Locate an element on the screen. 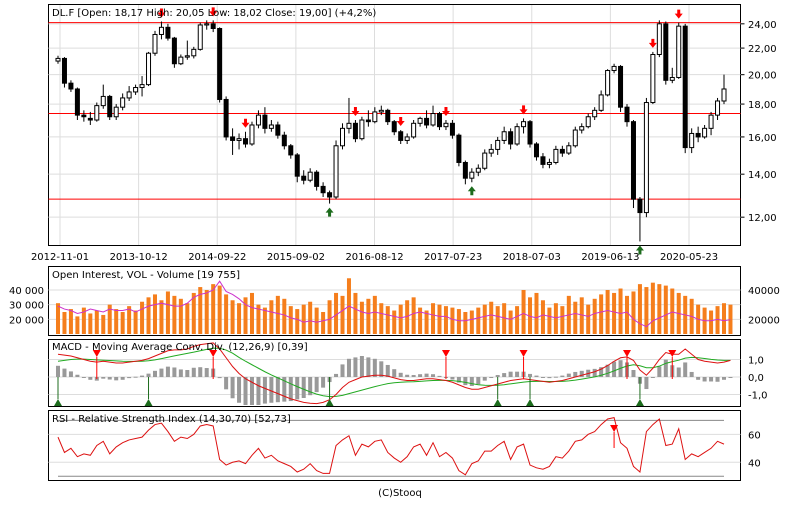  macd-tick-label: -1,0 is located at coordinates (758, 396).